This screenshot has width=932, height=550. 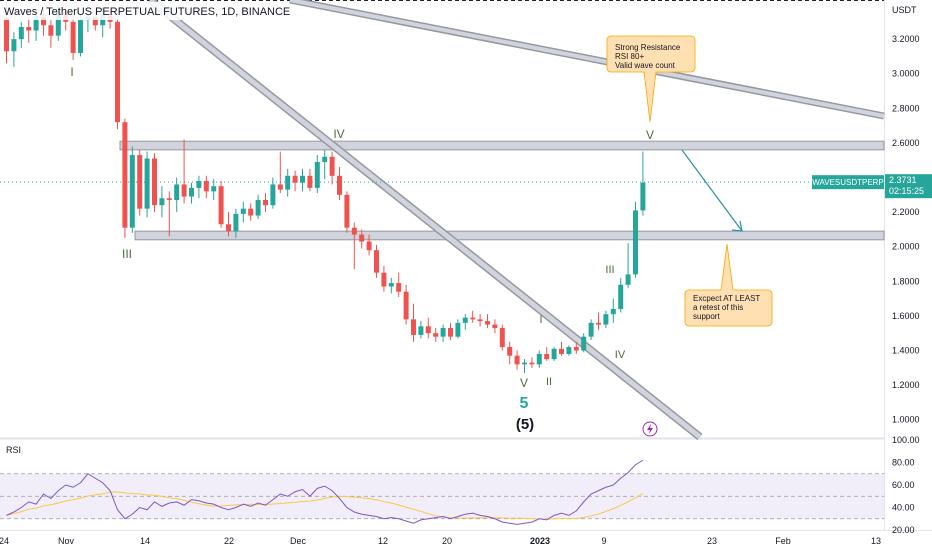 What do you see at coordinates (509, 235) in the screenshot?
I see `support-zone` at bounding box center [509, 235].